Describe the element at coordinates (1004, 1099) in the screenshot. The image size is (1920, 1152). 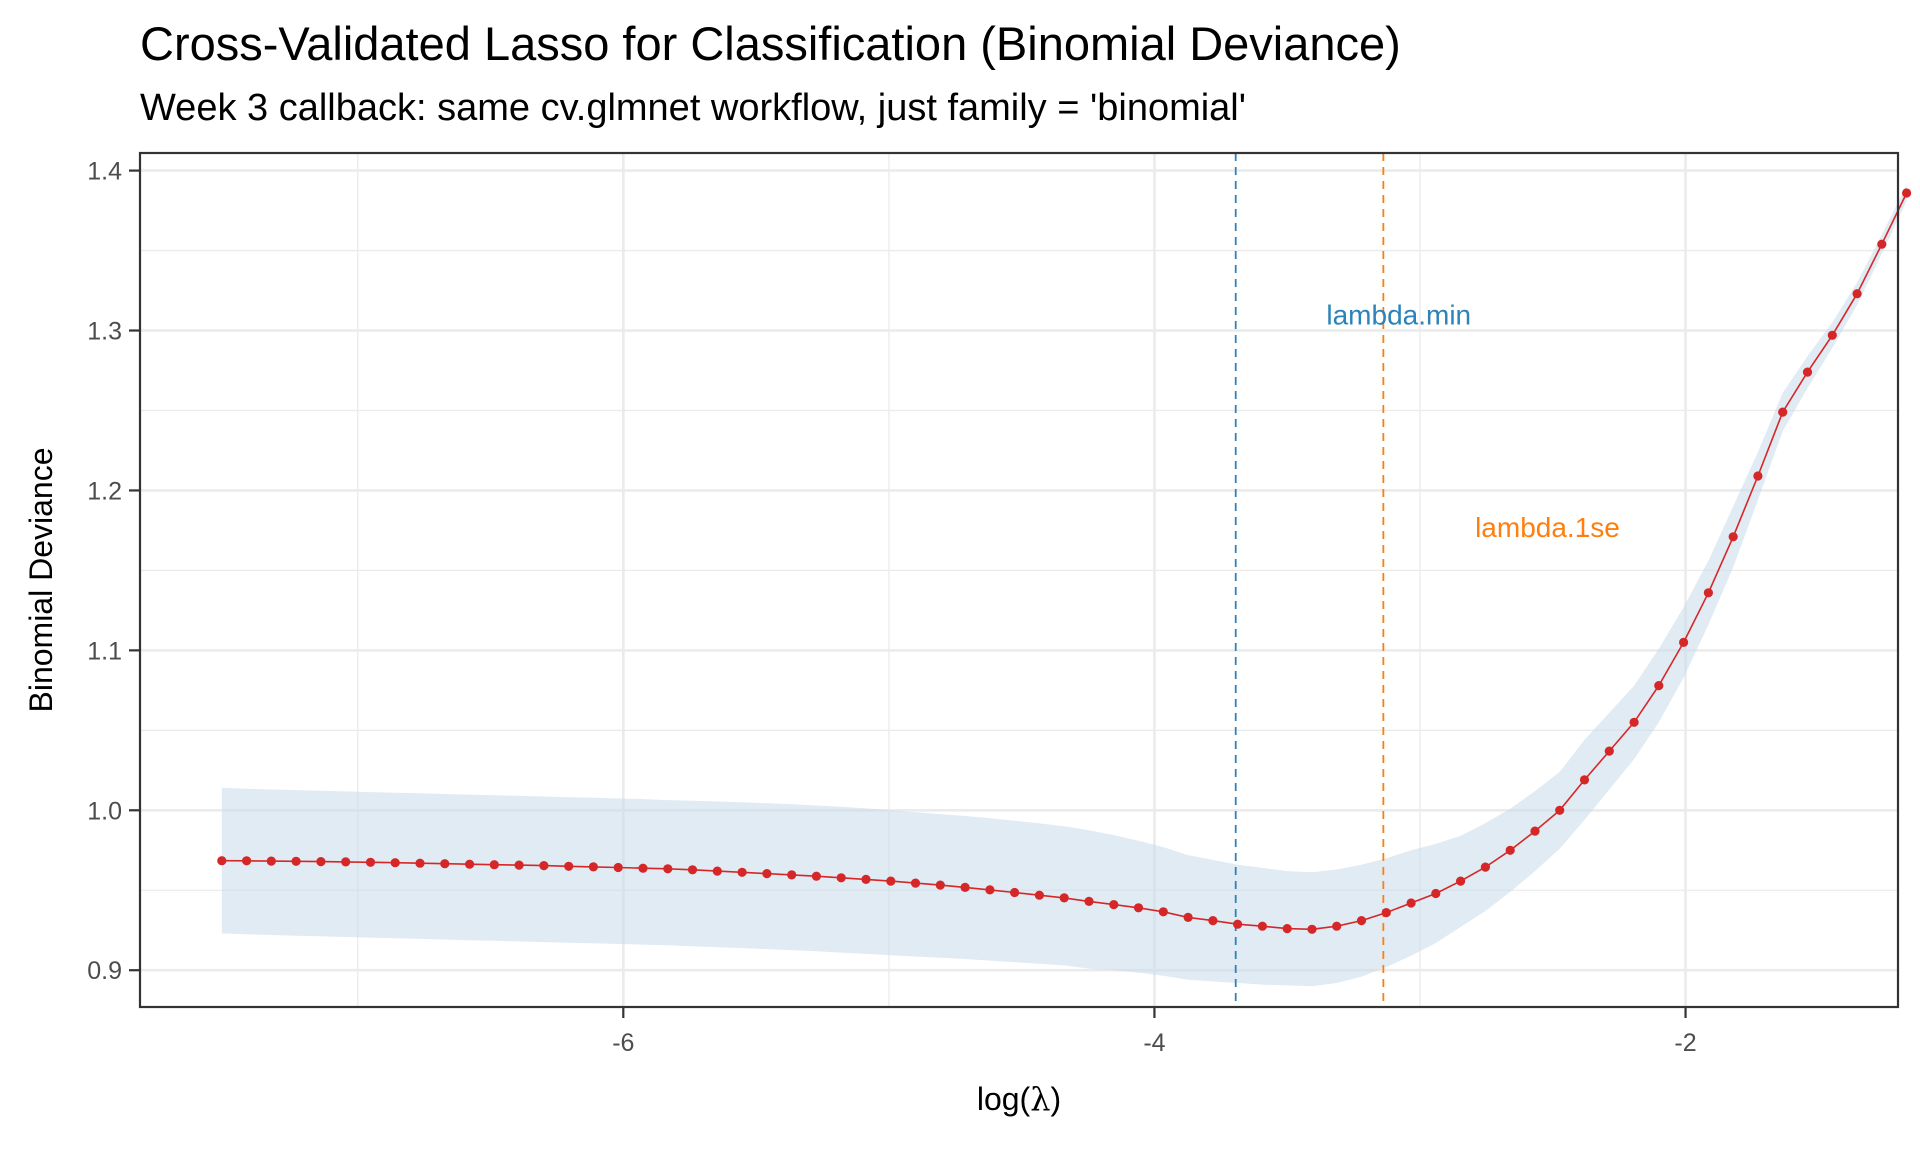
I see `x-axis-title-prefix: log(` at that location.